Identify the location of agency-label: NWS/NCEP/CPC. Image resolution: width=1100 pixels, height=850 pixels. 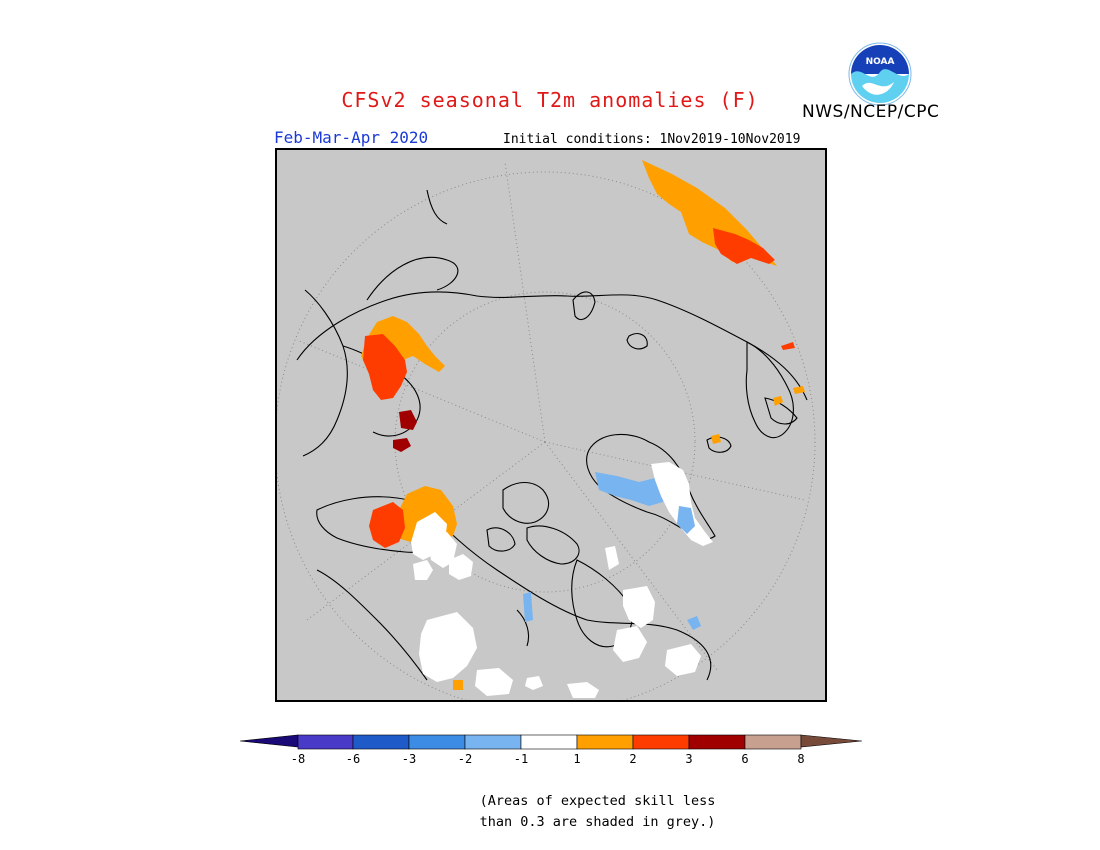
(871, 112).